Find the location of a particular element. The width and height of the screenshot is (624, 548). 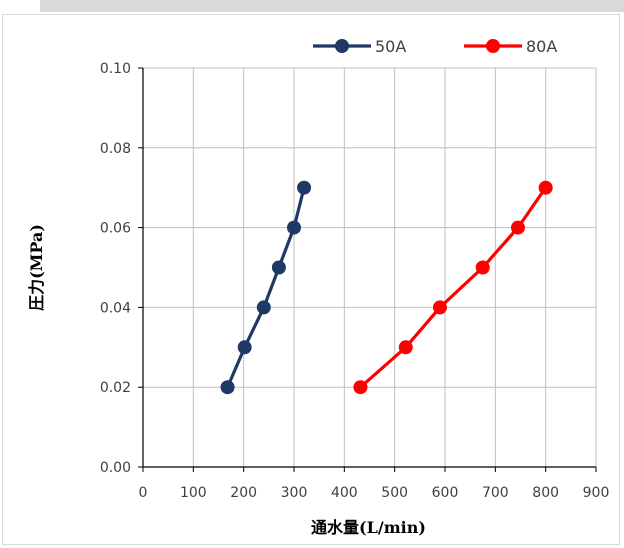

series-line-80a is located at coordinates (453, 287).